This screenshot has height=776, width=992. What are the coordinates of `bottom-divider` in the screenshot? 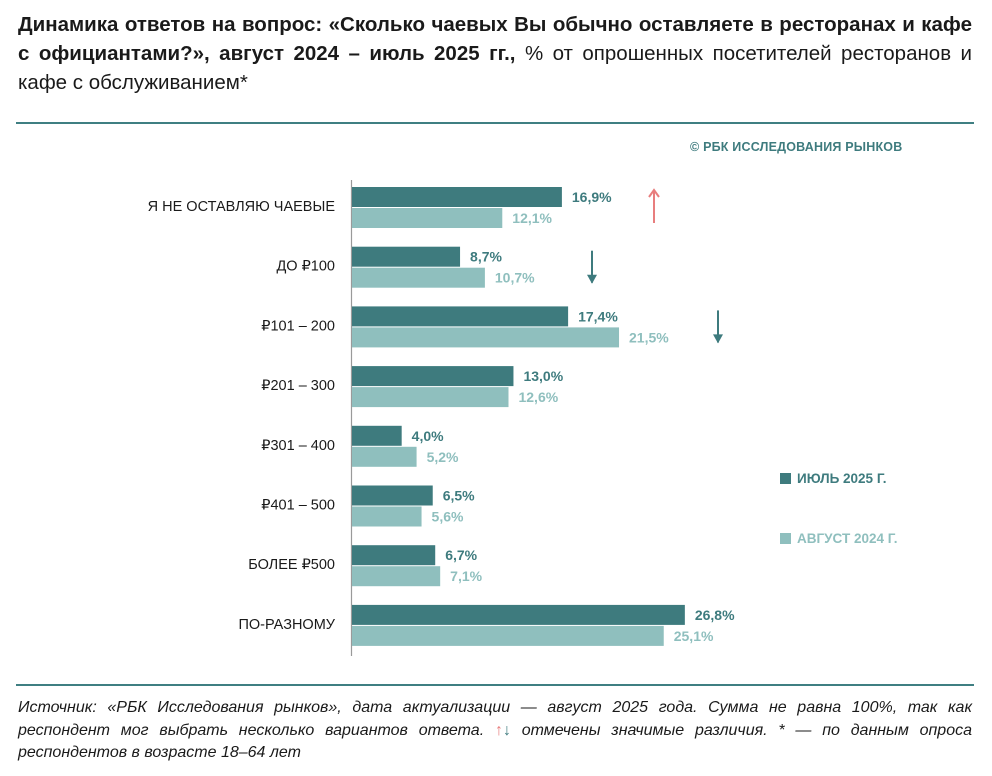 It's located at (495, 685).